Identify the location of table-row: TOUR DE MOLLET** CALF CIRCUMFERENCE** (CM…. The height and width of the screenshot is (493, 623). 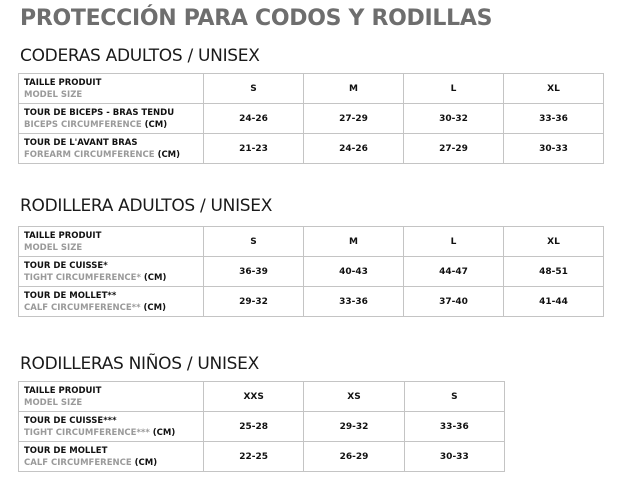
(311, 301).